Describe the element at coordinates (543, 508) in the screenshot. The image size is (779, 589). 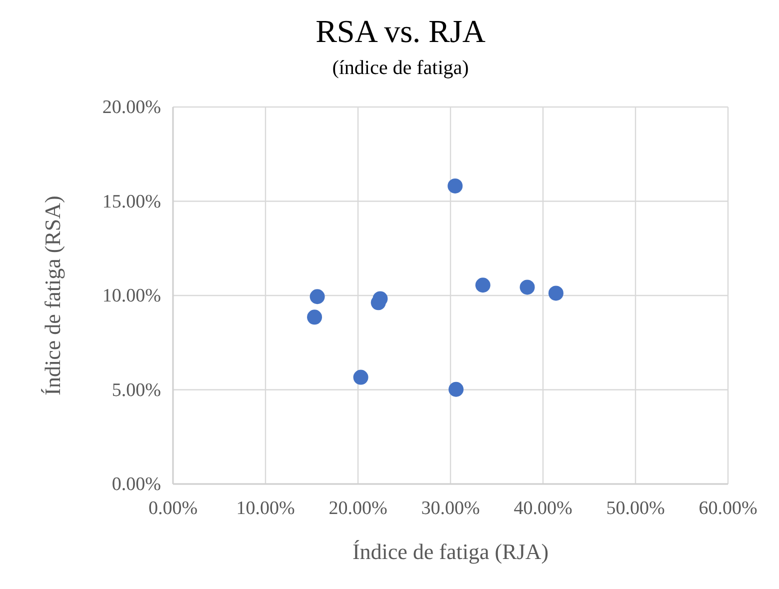
I see `x-tick-label: 40.00%` at that location.